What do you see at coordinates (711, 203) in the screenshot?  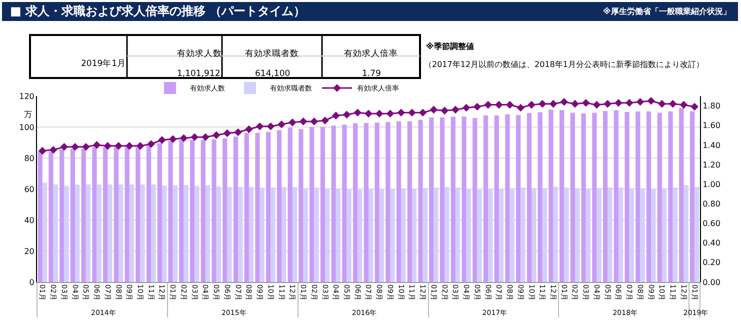 I see `y2-tick-label: 0.80` at bounding box center [711, 203].